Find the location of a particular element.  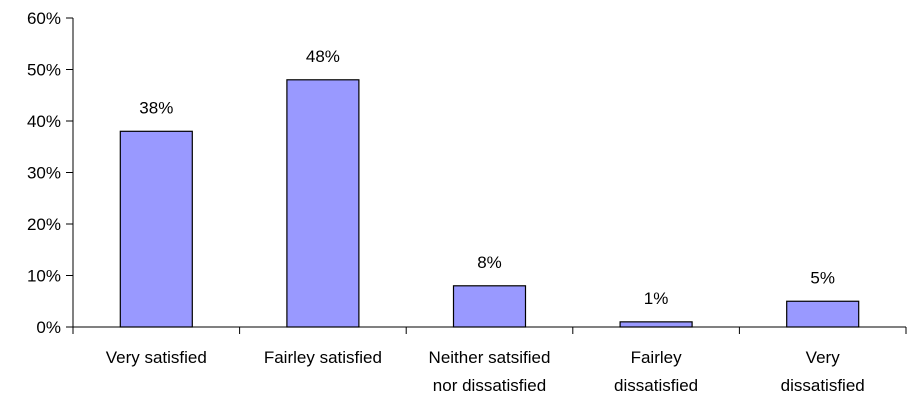

category-label: nor dissatisfied is located at coordinates (489, 385).